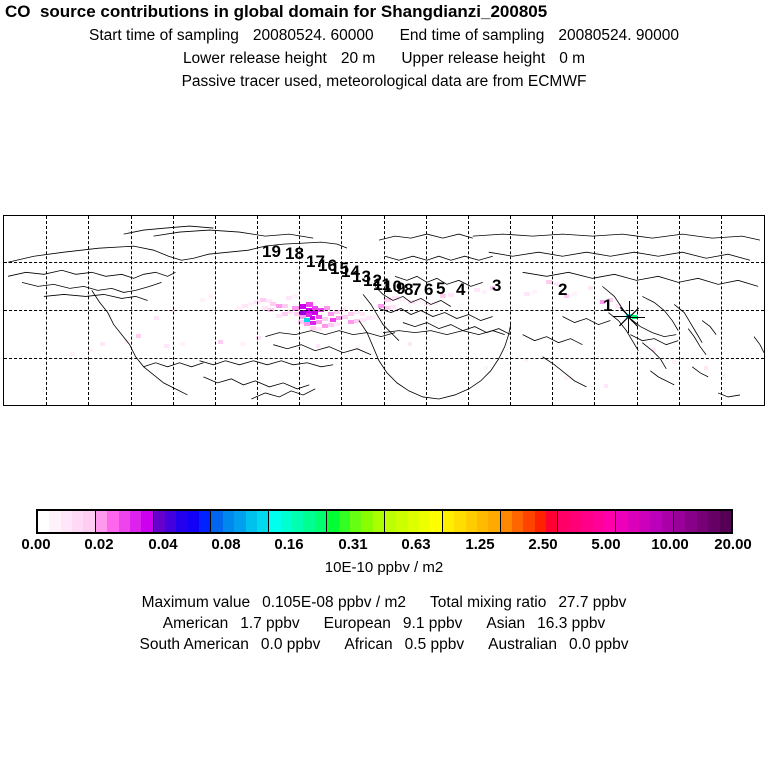 This screenshot has width=768, height=768. What do you see at coordinates (36, 544) in the screenshot?
I see `colorbar-tick: 0.00` at bounding box center [36, 544].